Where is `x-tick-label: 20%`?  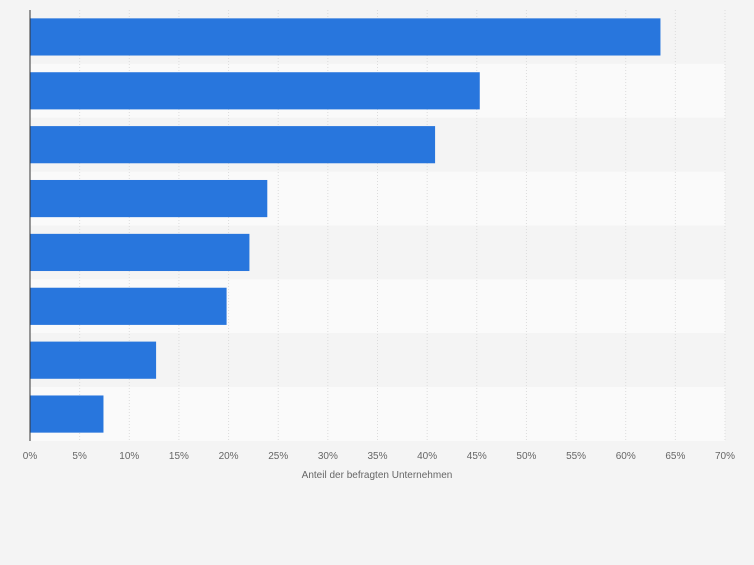 x-tick-label: 20% is located at coordinates (229, 456).